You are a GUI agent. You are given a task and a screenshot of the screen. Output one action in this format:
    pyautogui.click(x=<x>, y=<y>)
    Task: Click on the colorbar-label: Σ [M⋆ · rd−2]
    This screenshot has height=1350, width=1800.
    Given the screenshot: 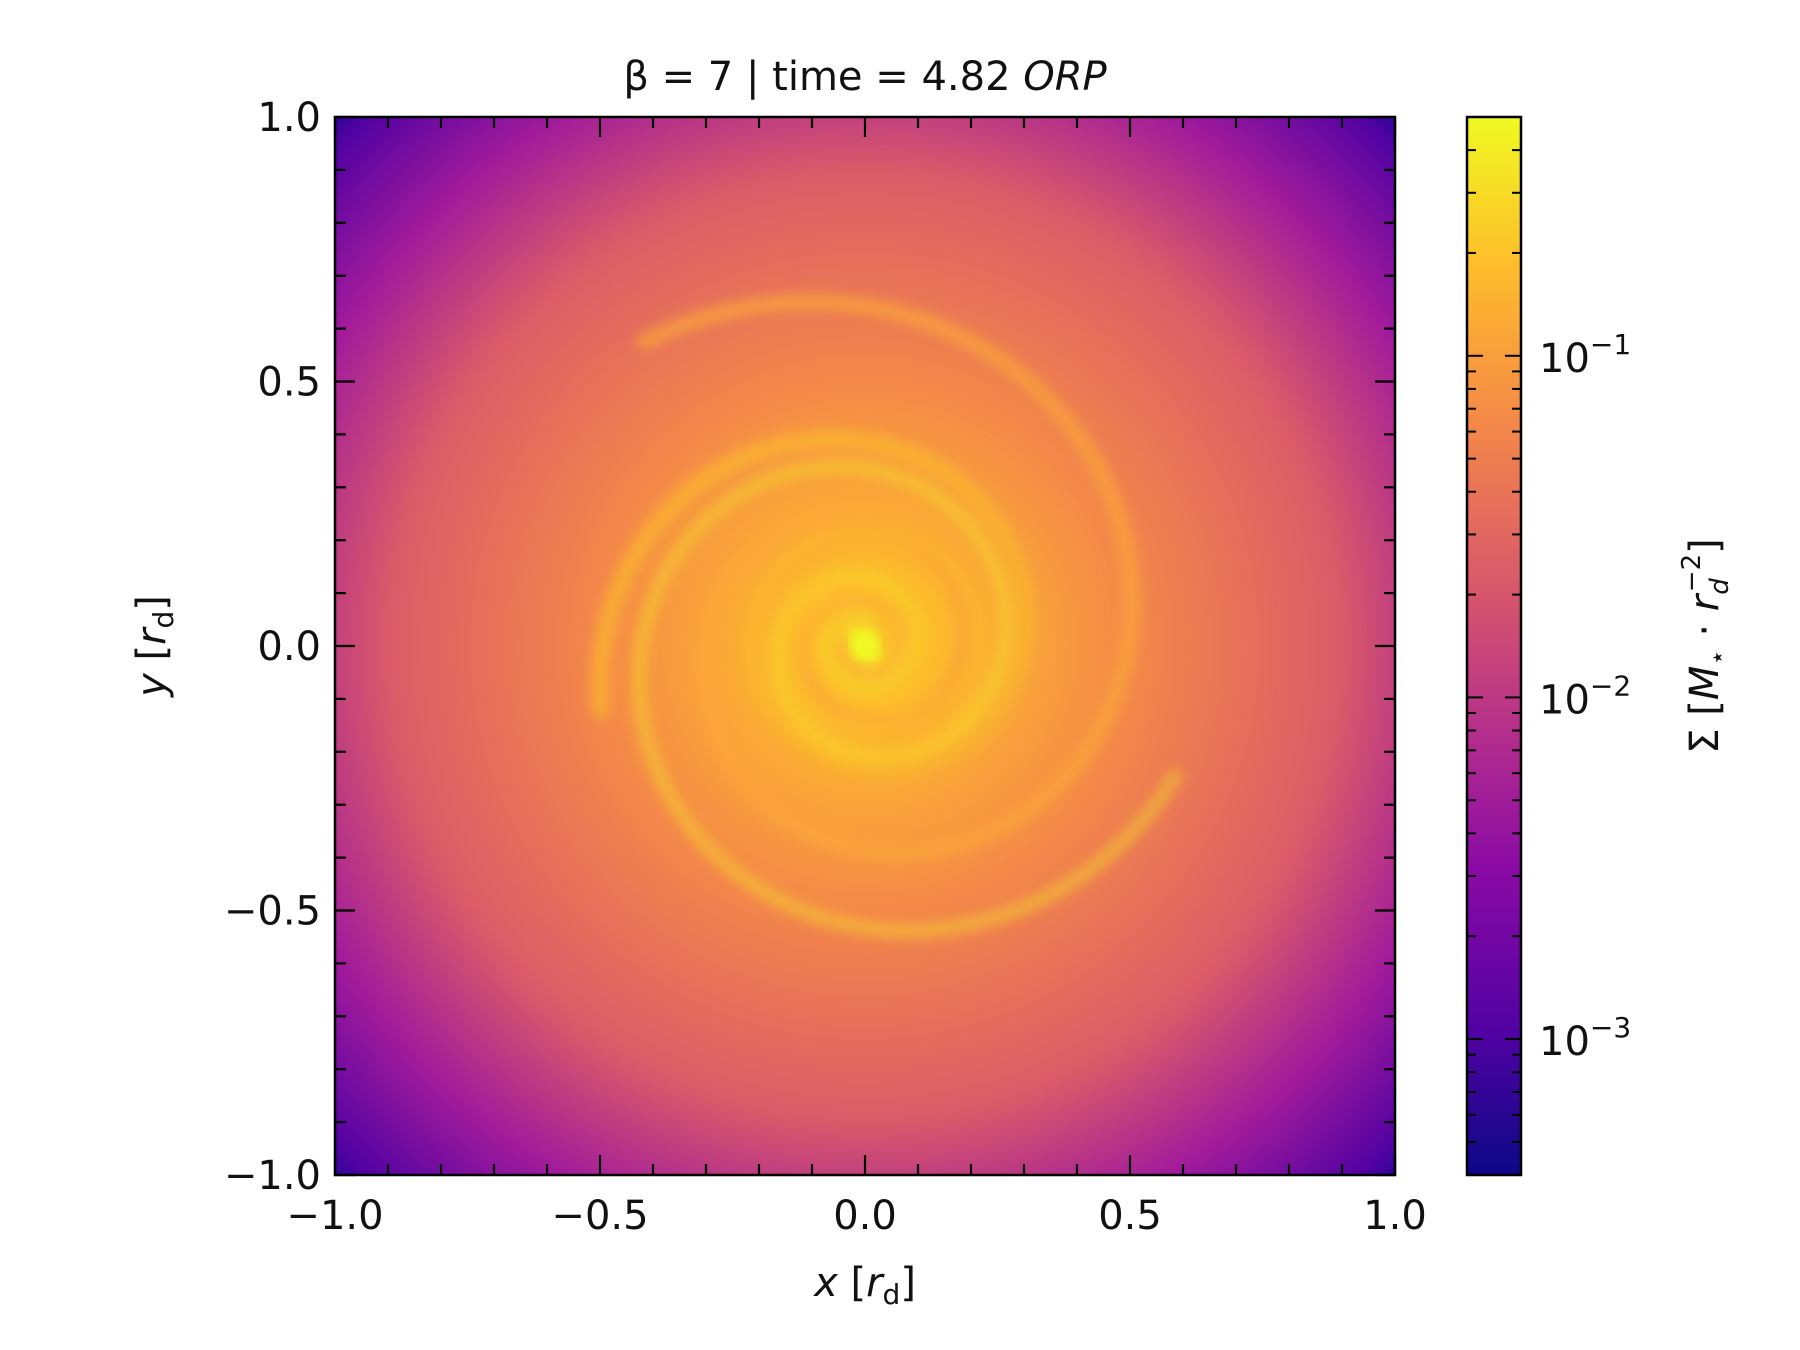 What is the action you would take?
    pyautogui.click(x=1706, y=645)
    